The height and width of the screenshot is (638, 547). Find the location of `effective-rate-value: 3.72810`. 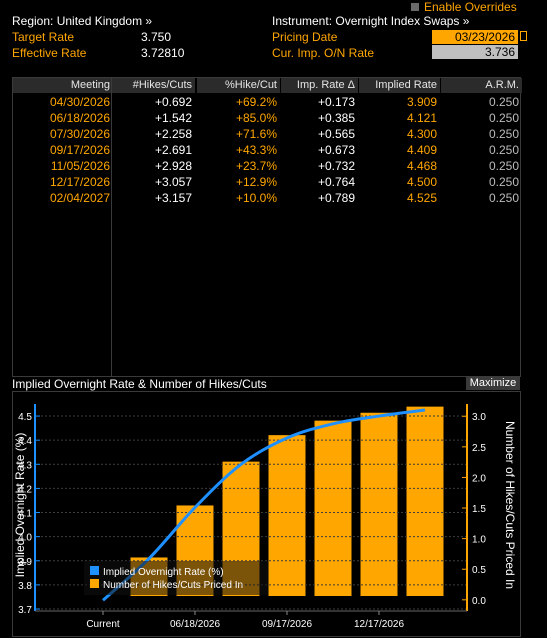

effective-rate-value: 3.72810 is located at coordinates (163, 53).